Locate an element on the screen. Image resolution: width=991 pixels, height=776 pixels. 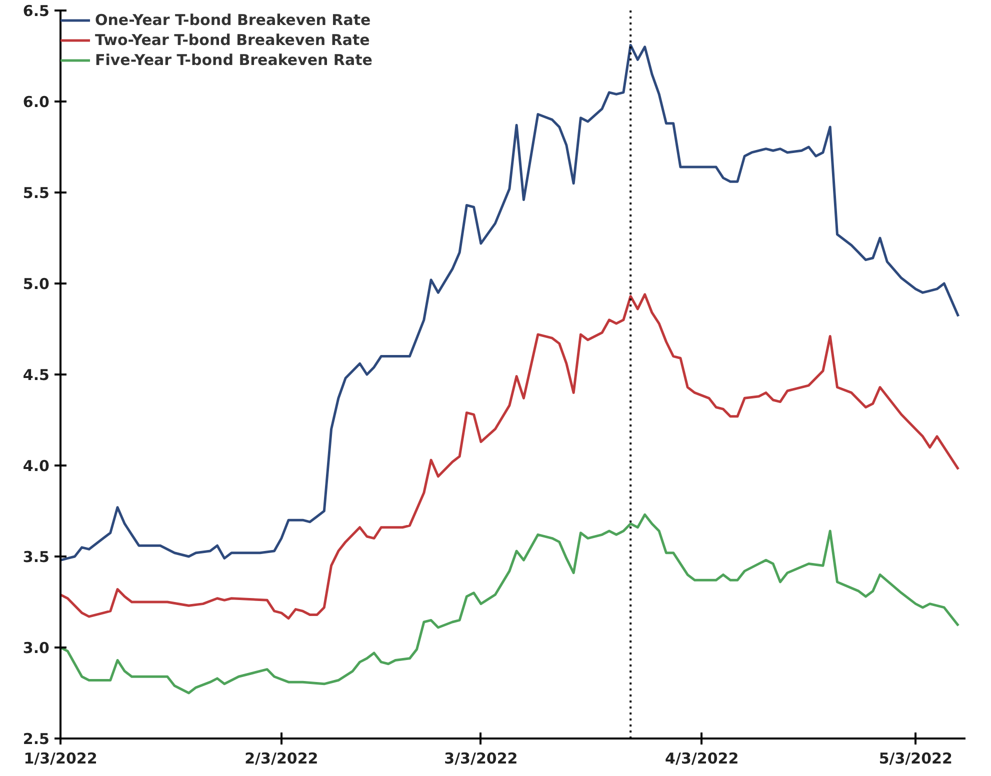
y-tick-label: 5.0 is located at coordinates (36, 284).